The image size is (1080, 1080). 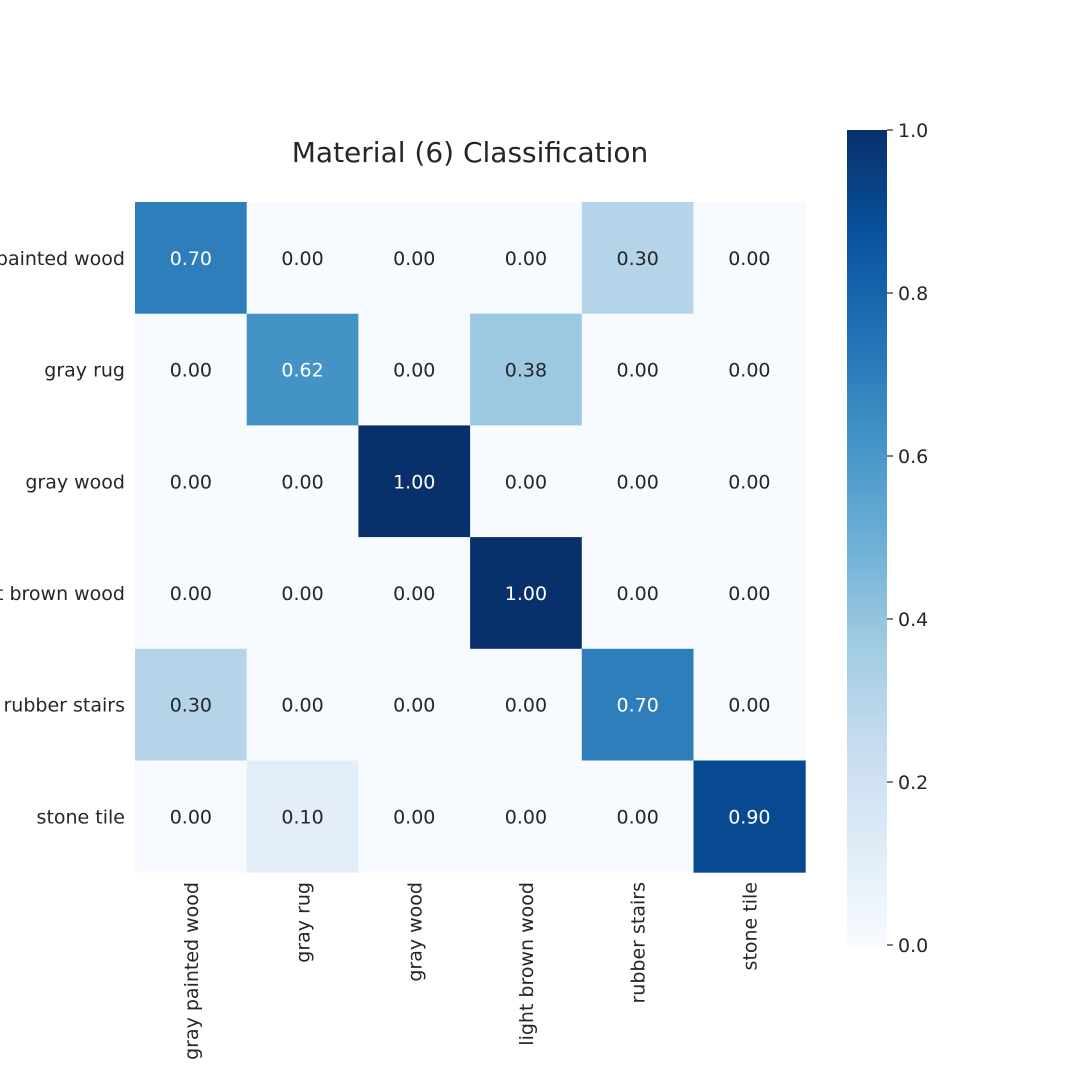 I want to click on cell-stone-tile-light-brown-wood, so click(x=526, y=816).